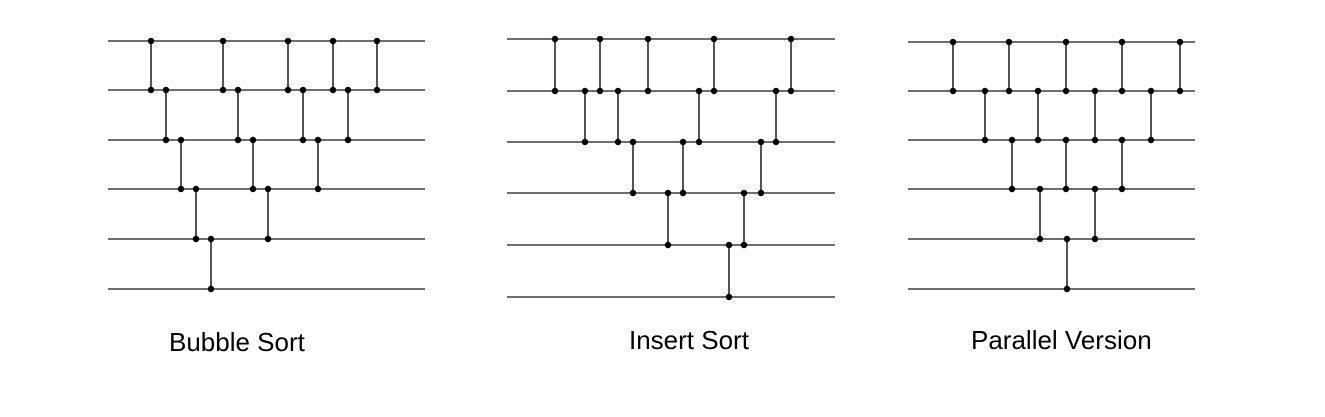 The height and width of the screenshot is (417, 1325). What do you see at coordinates (1051, 165) in the screenshot?
I see `parallel-version-network` at bounding box center [1051, 165].